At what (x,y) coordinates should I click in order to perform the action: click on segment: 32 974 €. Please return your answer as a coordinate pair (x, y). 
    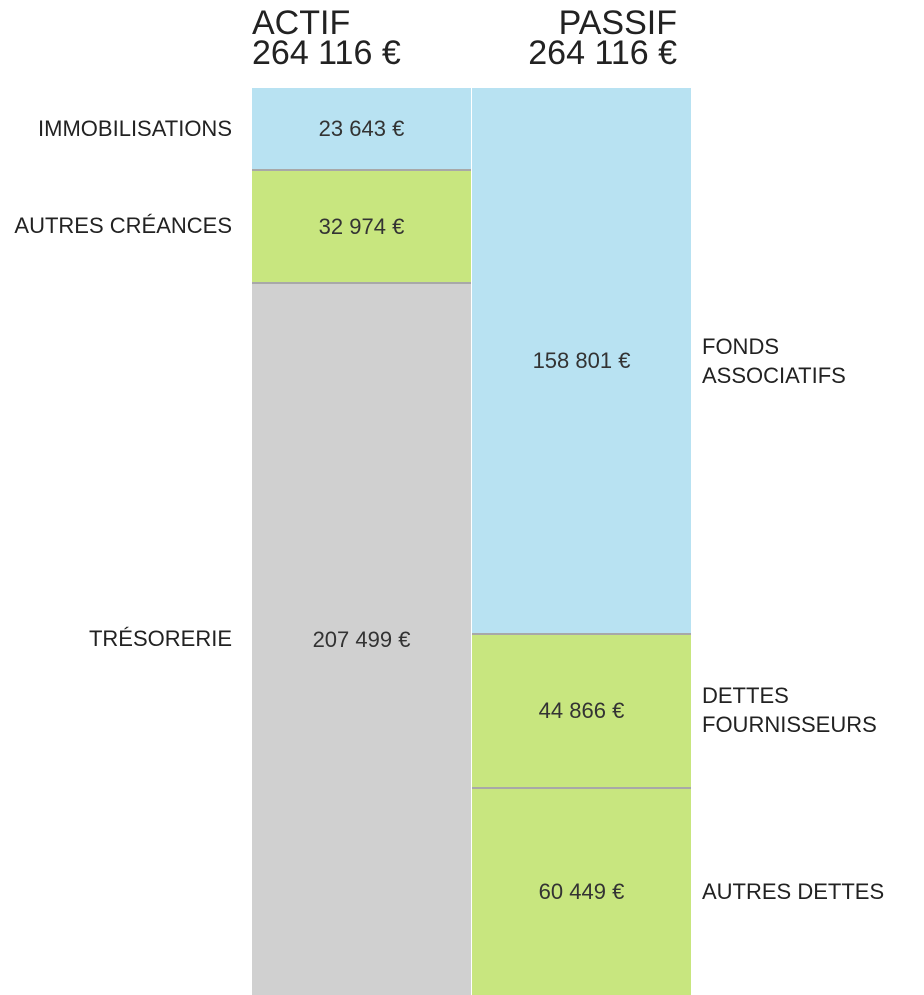
    Looking at the image, I should click on (361, 226).